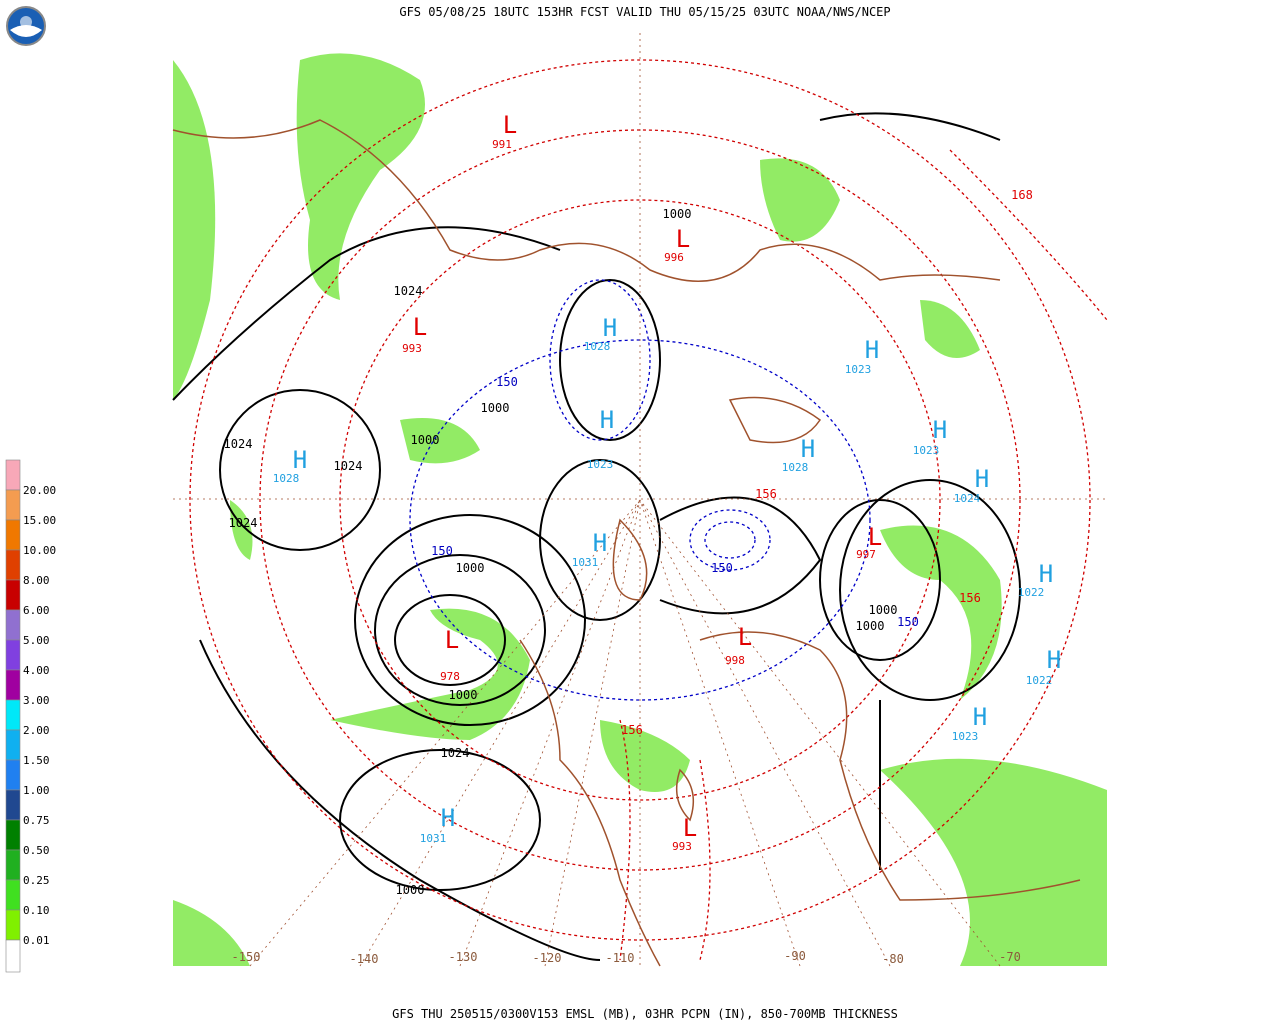  What do you see at coordinates (364, 959) in the screenshot?
I see `longitude-label: -140` at bounding box center [364, 959].